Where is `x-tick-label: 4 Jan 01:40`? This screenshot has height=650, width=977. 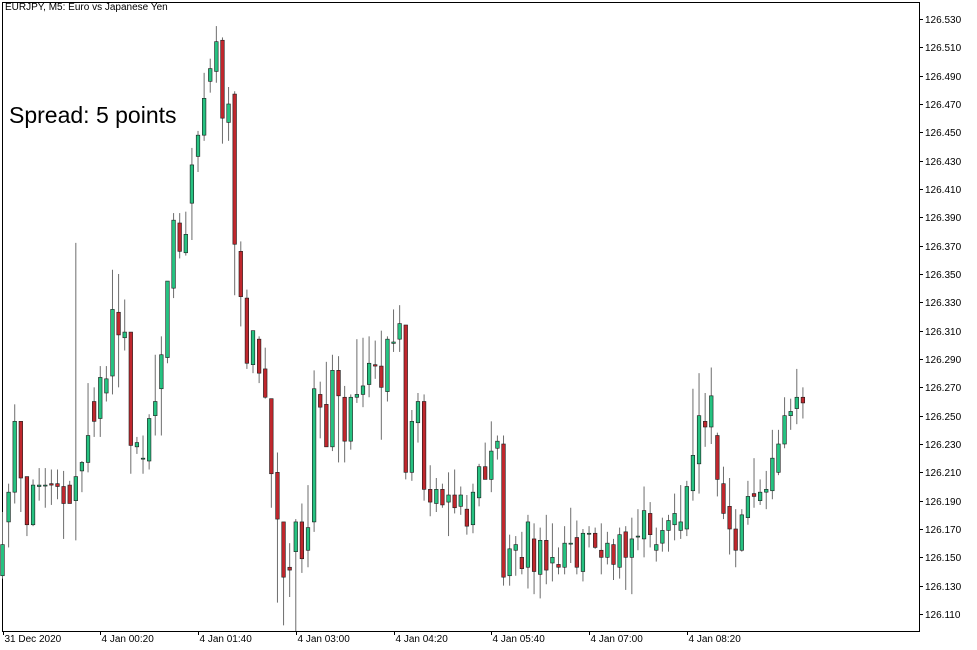
x-tick-label: 4 Jan 01:40 is located at coordinates (226, 639).